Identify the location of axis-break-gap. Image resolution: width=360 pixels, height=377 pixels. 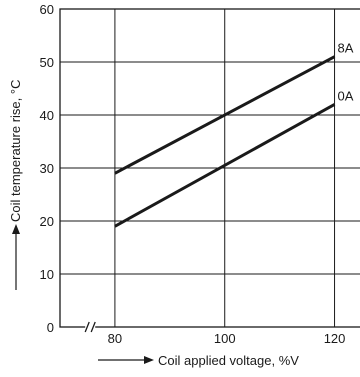
(90, 327).